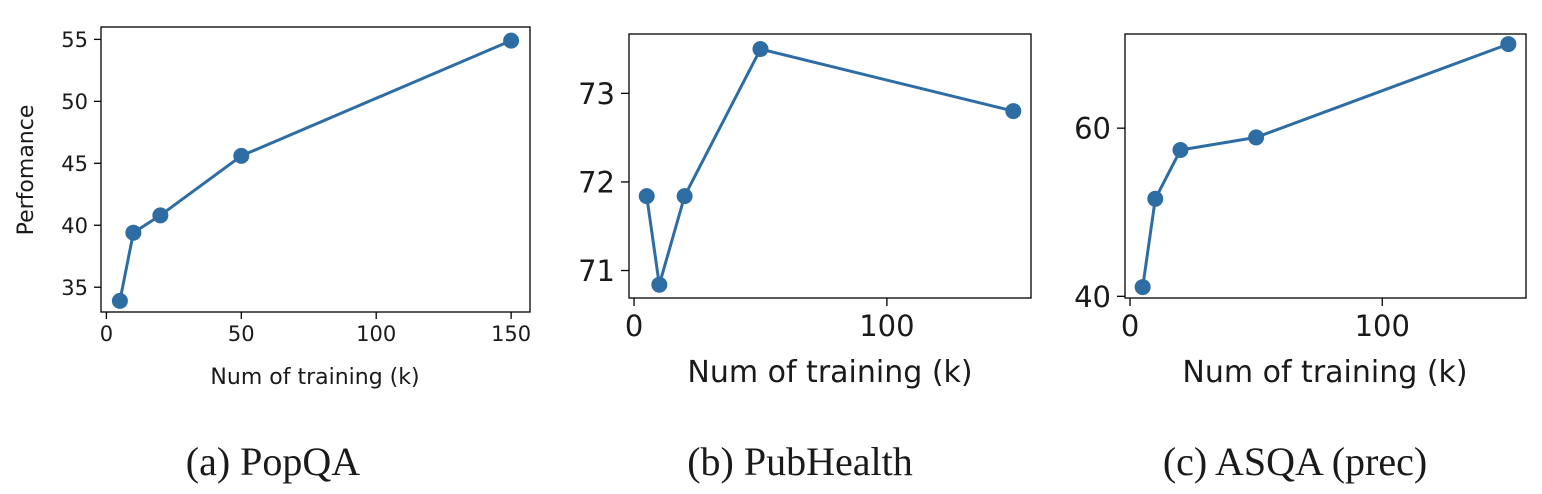 This screenshot has width=1542, height=494. I want to click on x-axis: 0 50 100 150, so click(315, 329).